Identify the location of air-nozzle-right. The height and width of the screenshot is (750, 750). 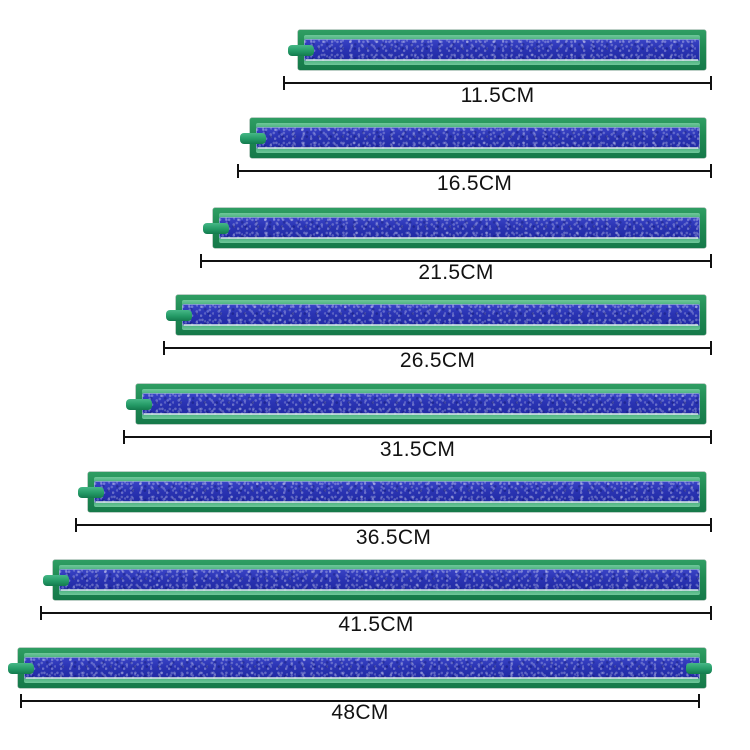
(699, 668).